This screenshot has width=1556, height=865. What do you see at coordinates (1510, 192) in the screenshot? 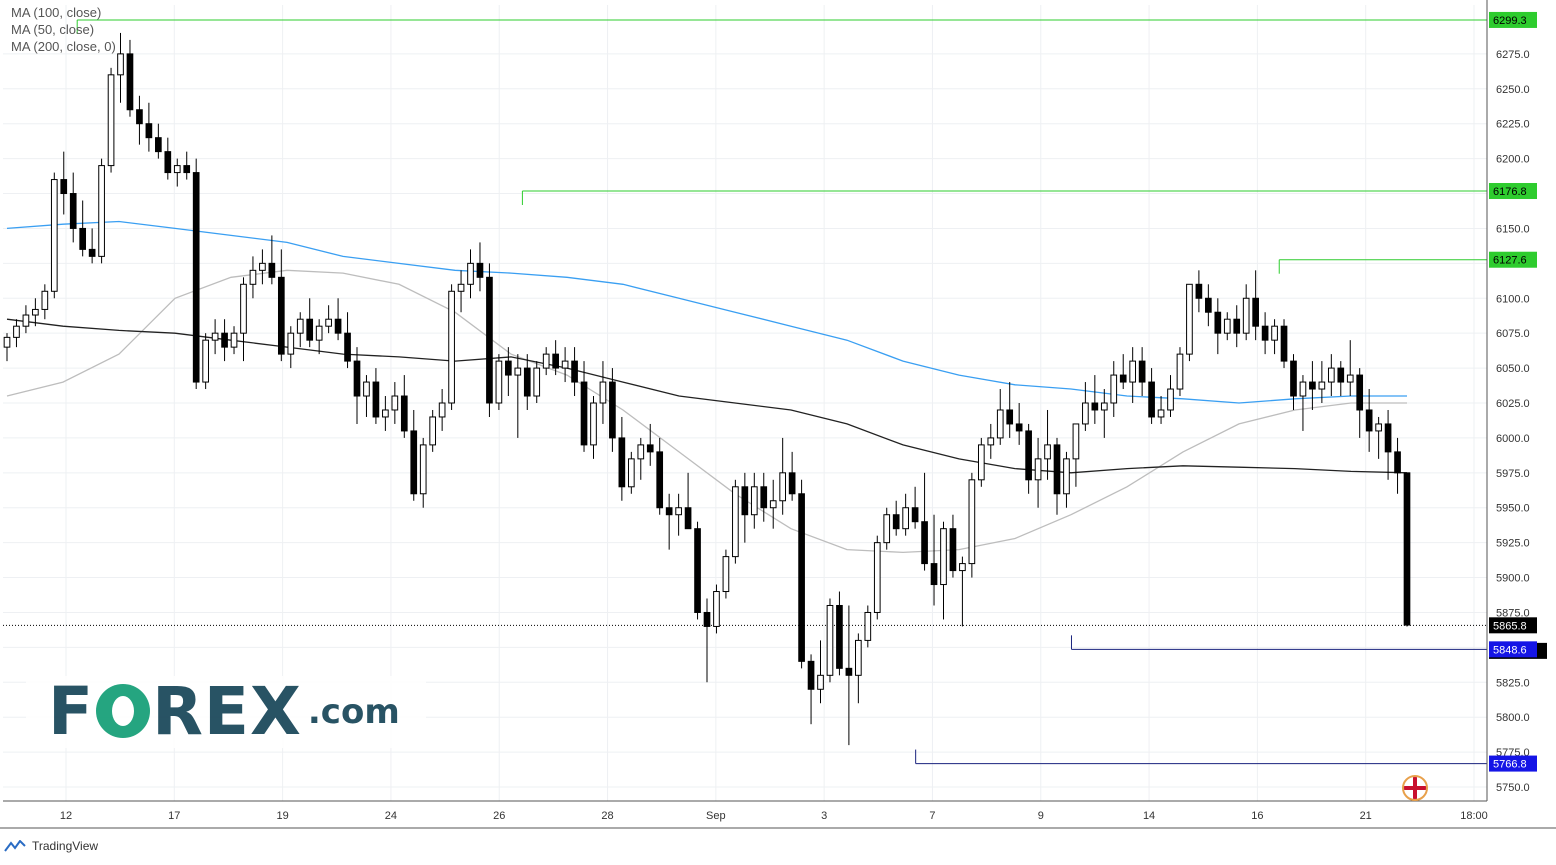
I see `price-label-text: 6176.8` at bounding box center [1510, 192].